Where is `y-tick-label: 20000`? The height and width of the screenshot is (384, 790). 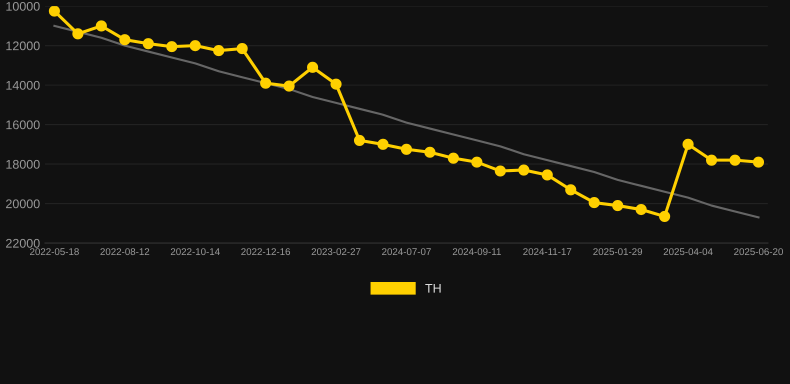 y-tick-label: 20000 is located at coordinates (23, 203).